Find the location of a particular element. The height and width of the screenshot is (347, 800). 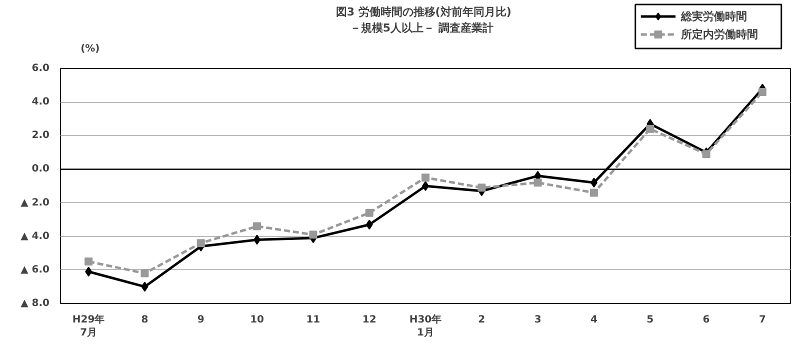

y-tick-label: 4.0 is located at coordinates (41, 102).